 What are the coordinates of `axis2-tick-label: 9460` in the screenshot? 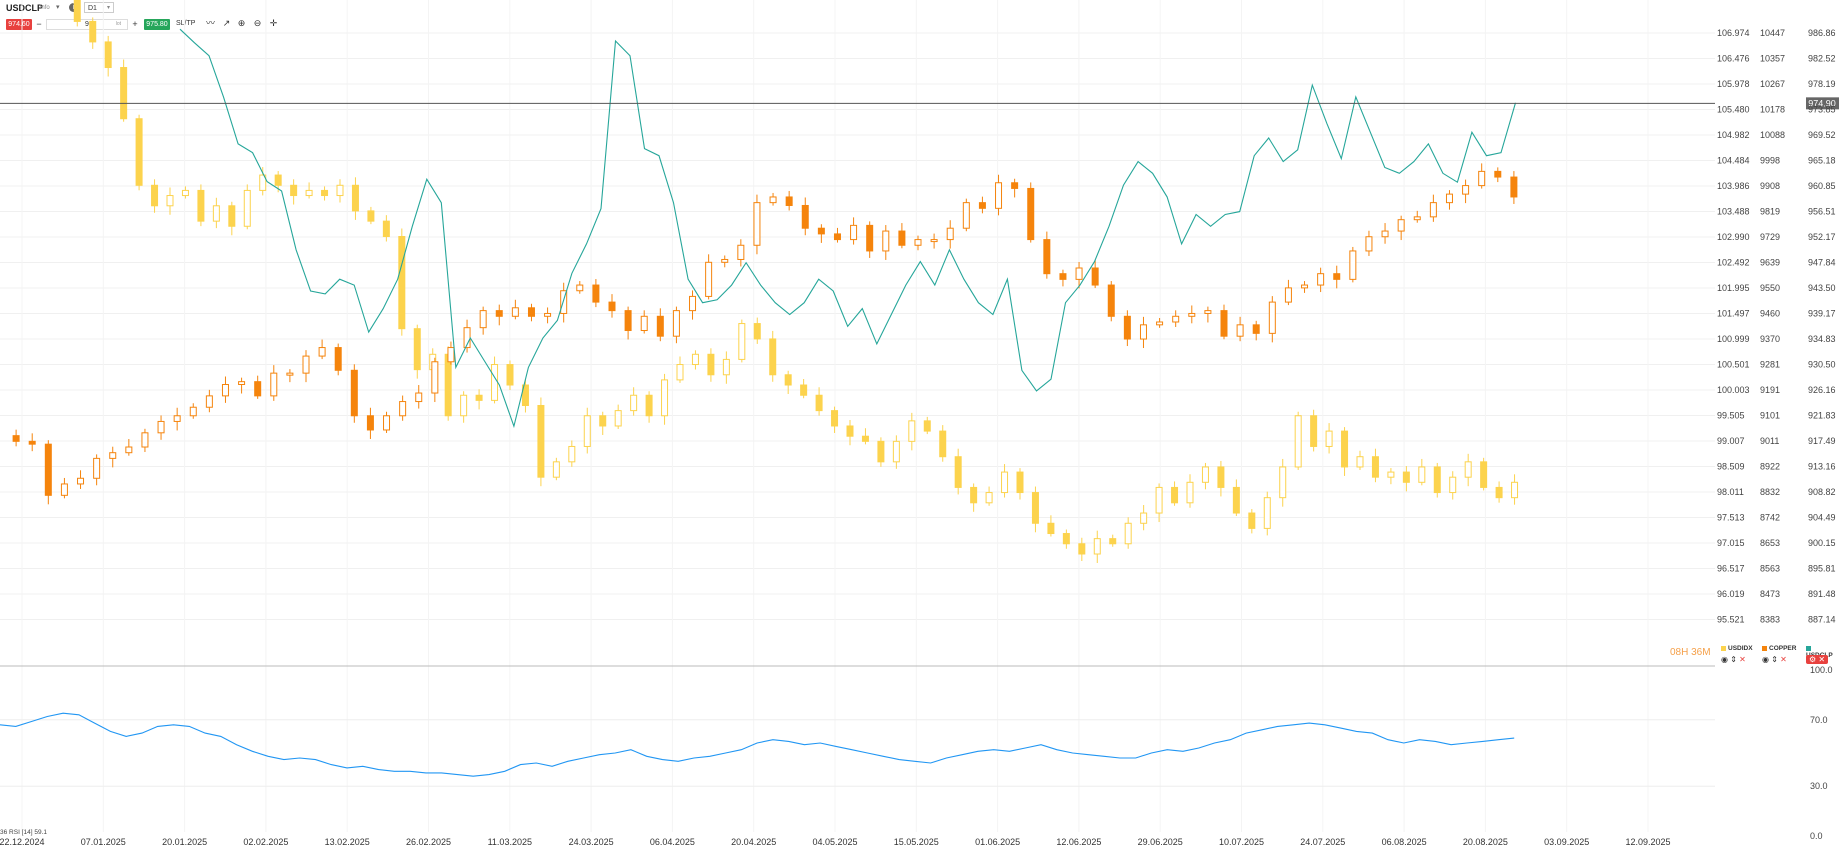 It's located at (1770, 314).